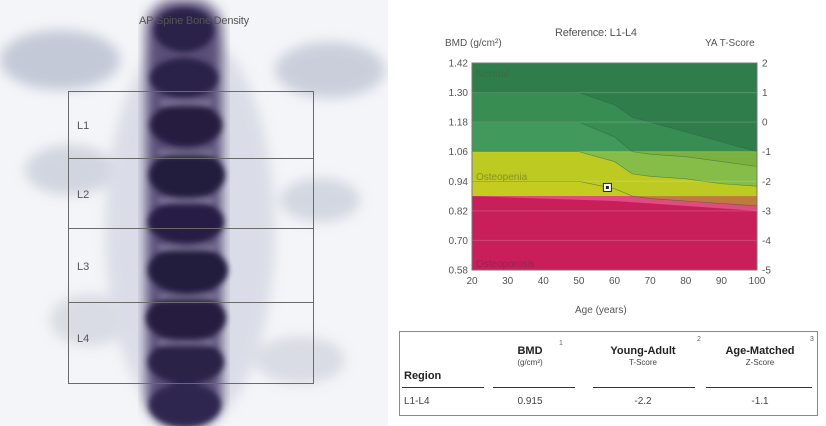 The width and height of the screenshot is (826, 426). I want to click on cell-z-score: -1.1, so click(760, 401).